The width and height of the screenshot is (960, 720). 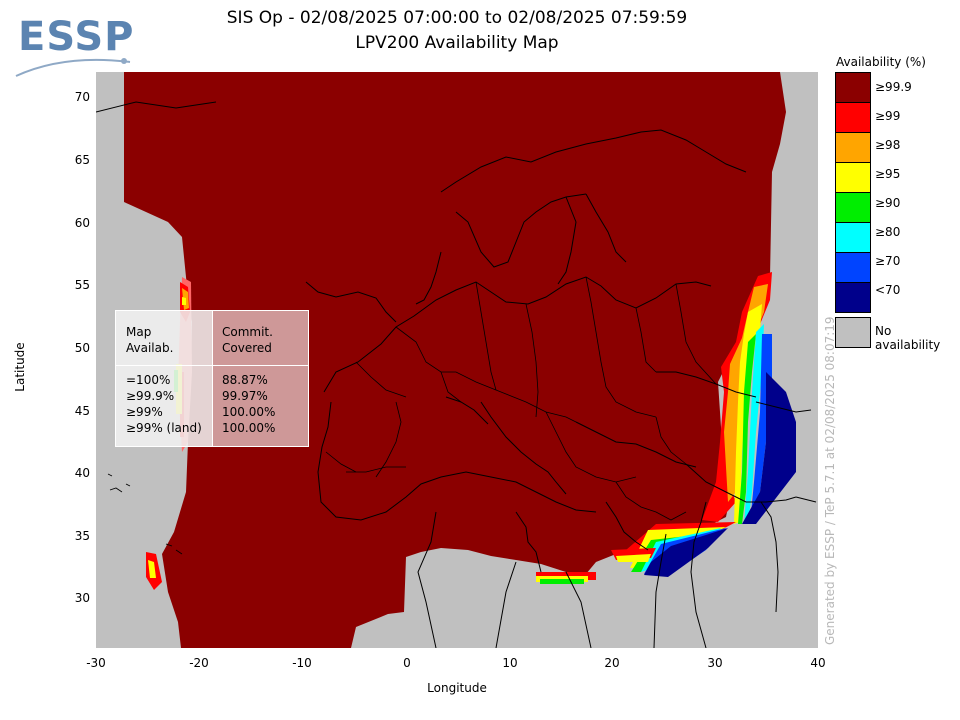 I want to click on logo-text: ESSP, so click(x=76, y=37).